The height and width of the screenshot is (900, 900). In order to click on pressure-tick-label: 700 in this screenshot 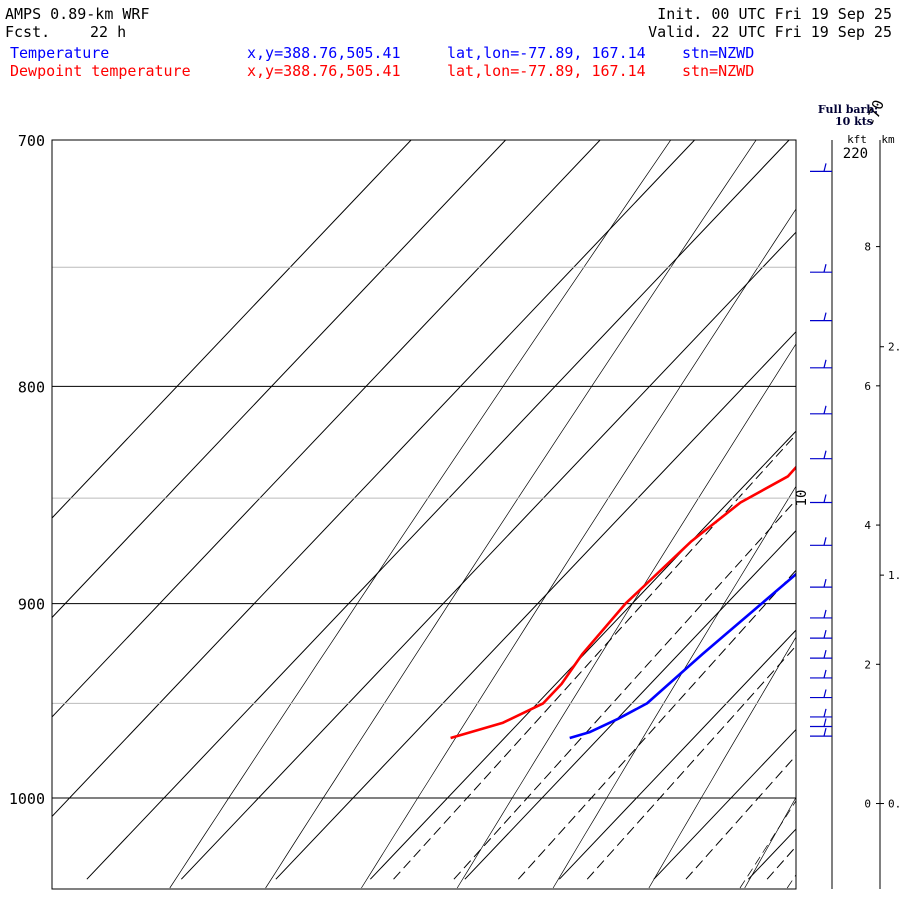, I will do `click(31, 141)`.